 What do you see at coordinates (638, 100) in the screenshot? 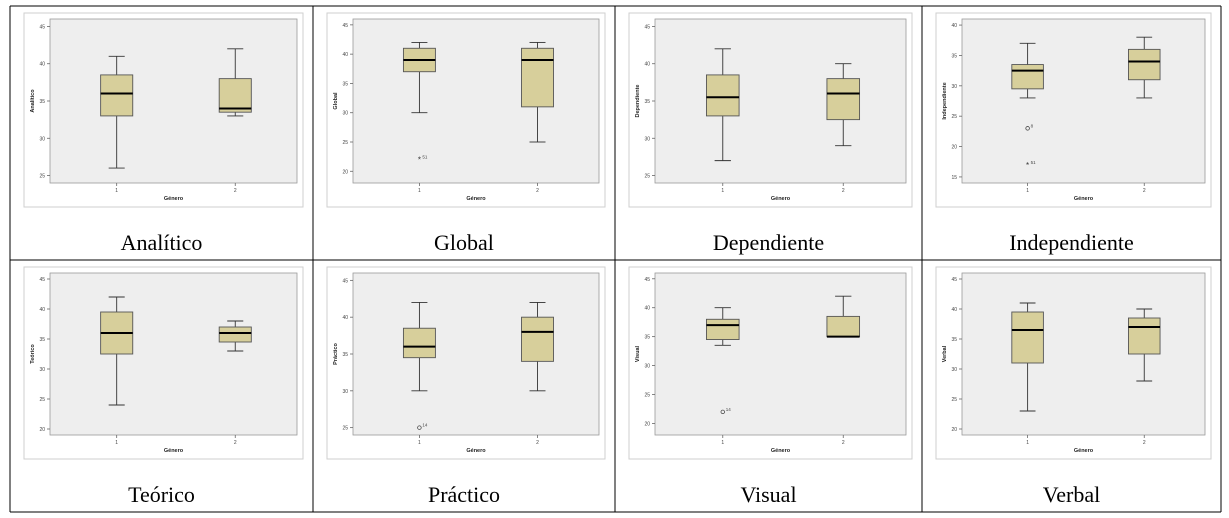
I see `y-axis-label: Dependiente` at bounding box center [638, 100].